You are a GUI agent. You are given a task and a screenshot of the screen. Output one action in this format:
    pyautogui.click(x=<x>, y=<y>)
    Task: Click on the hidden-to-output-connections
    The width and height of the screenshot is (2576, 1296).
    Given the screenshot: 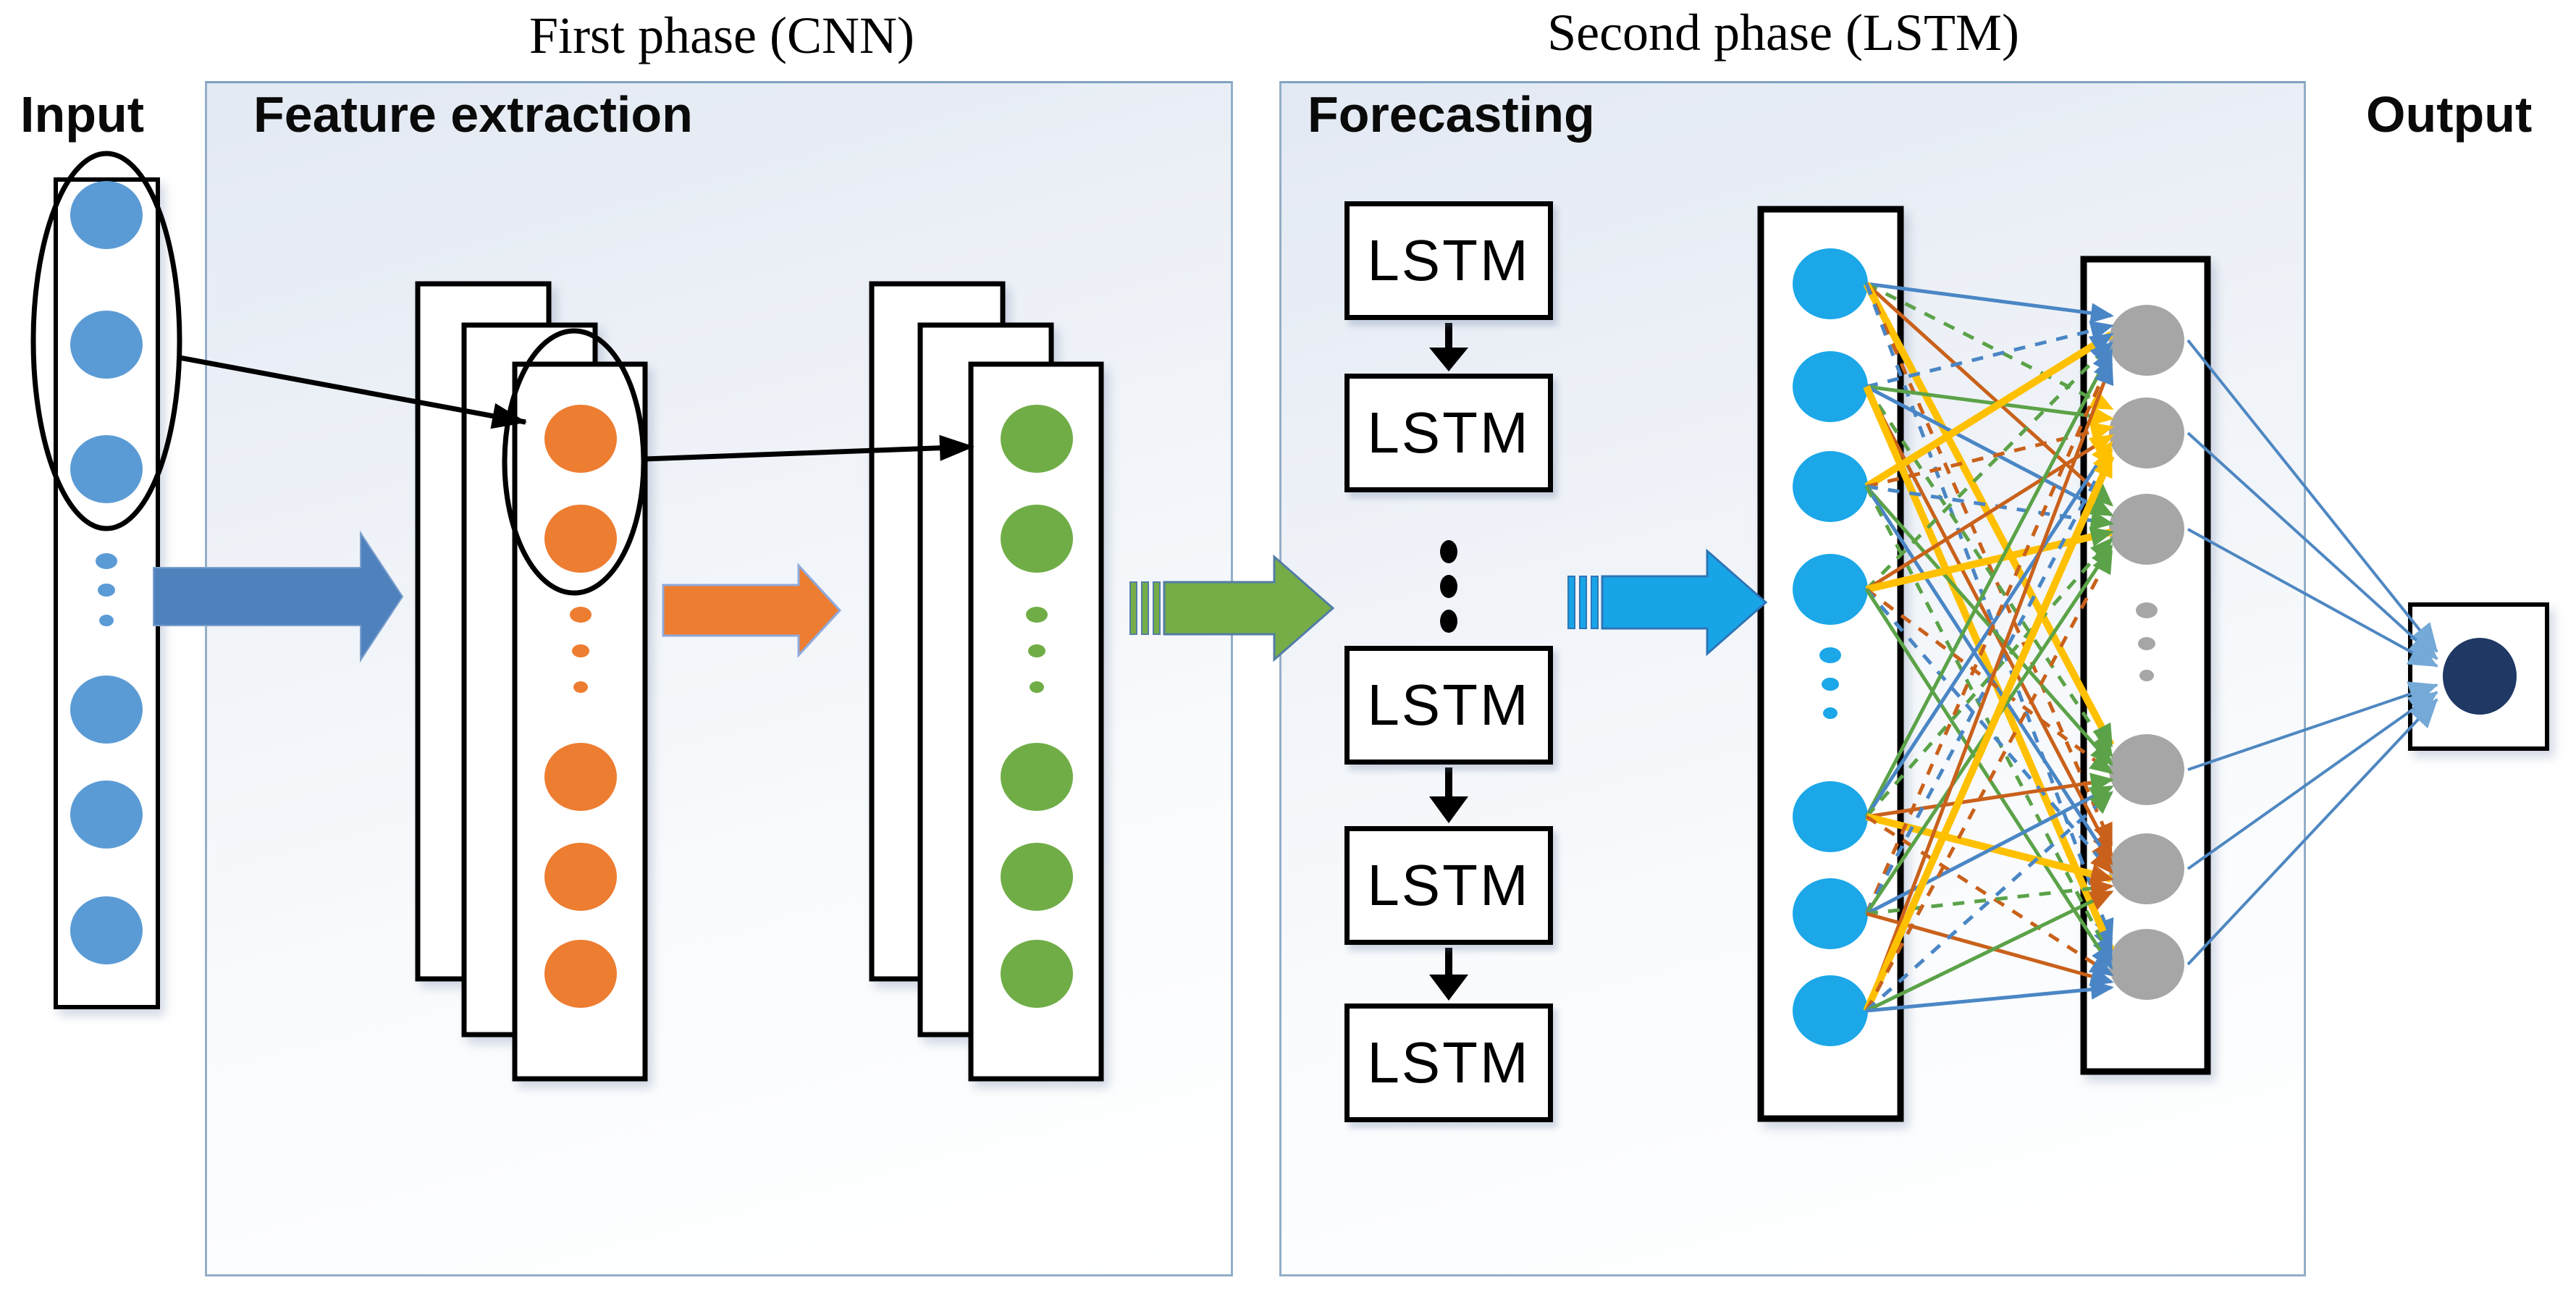 What is the action you would take?
    pyautogui.click(x=2312, y=652)
    